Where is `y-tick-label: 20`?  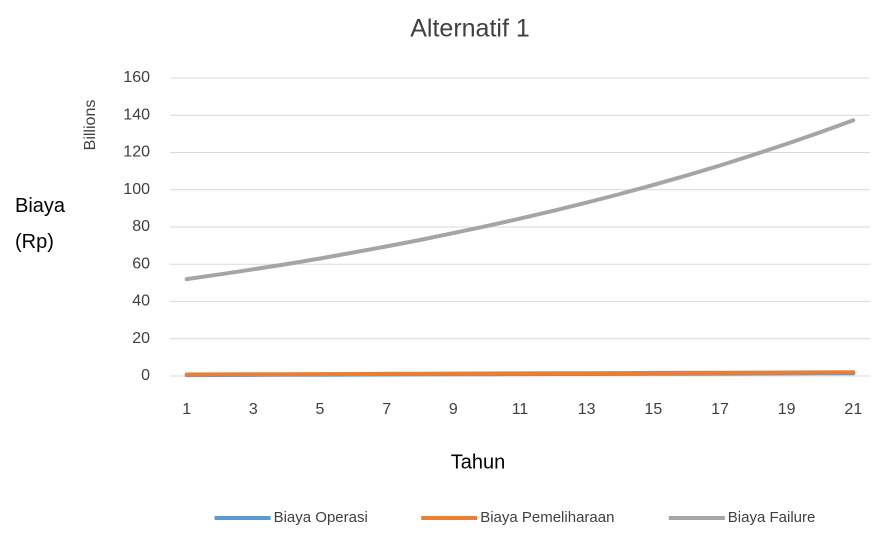
y-tick-label: 20 is located at coordinates (141, 338).